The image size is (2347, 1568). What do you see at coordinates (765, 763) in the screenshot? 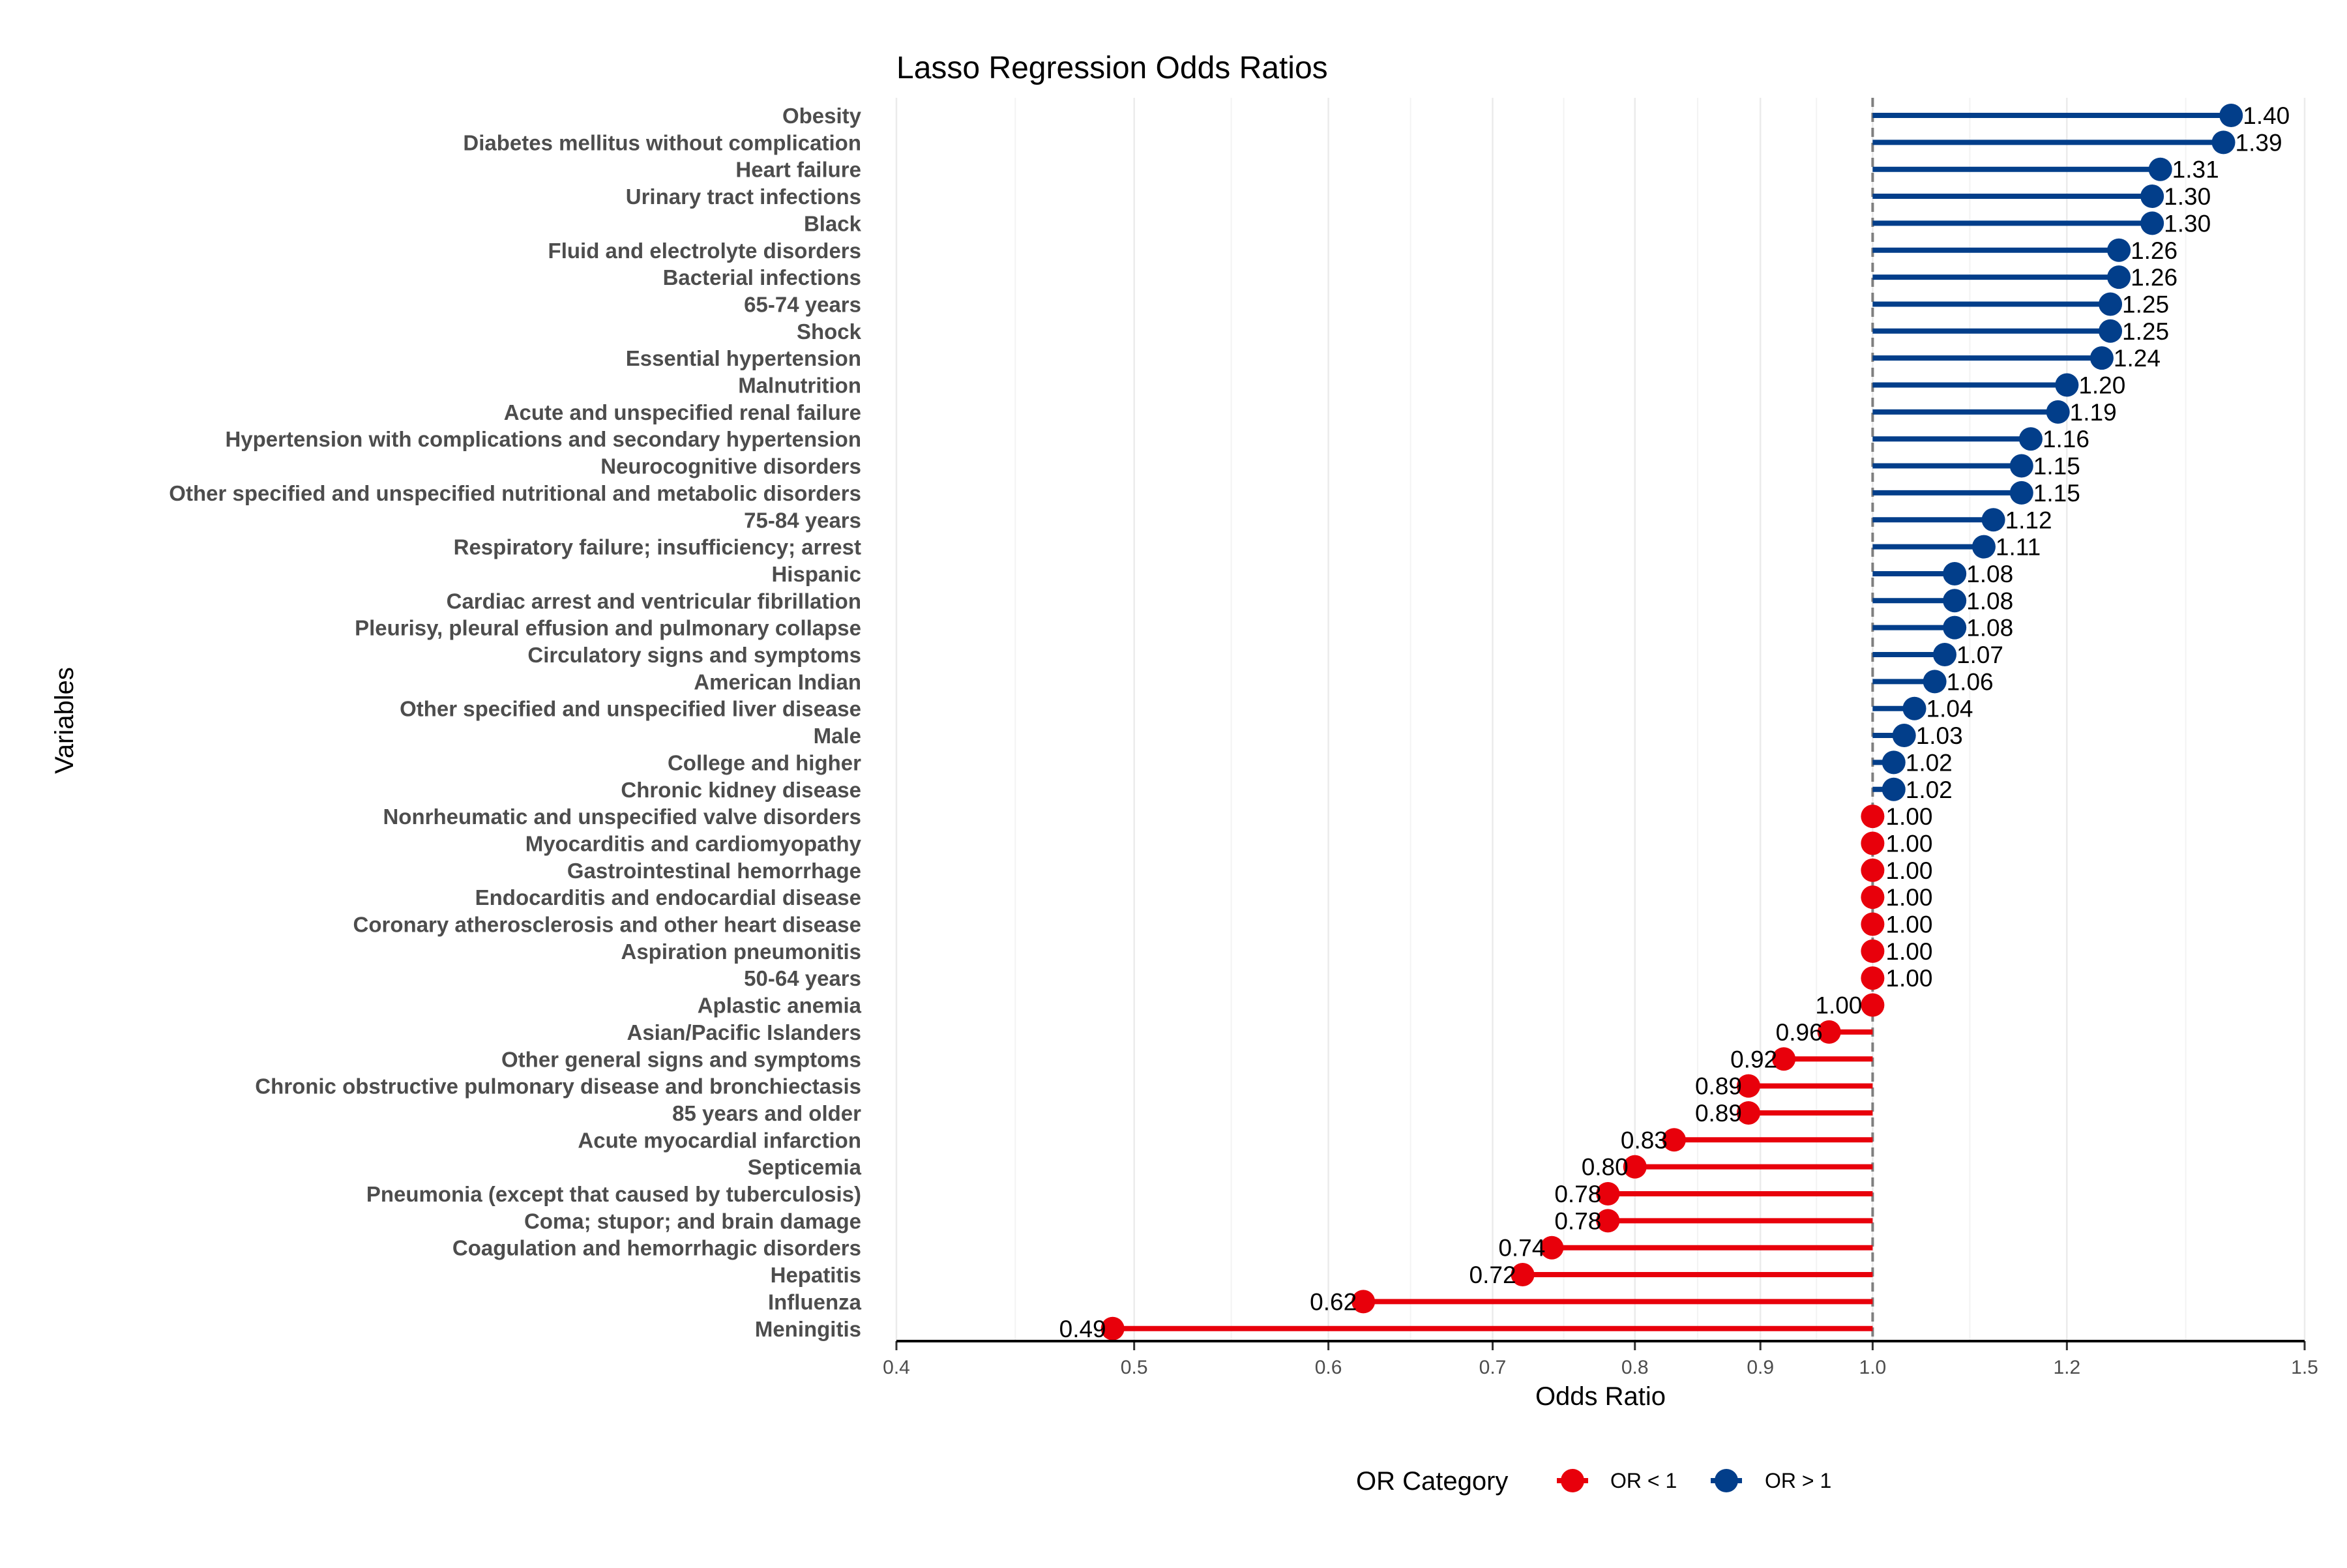
I see `category-label: College and higher` at bounding box center [765, 763].